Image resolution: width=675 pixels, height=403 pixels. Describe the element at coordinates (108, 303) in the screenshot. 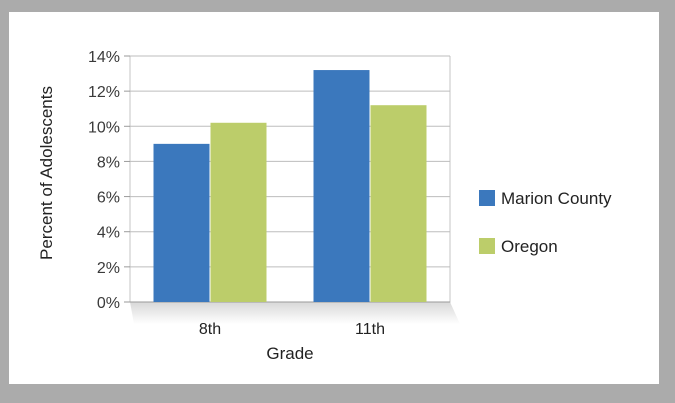

I see `y-tick-label: 0%` at that location.